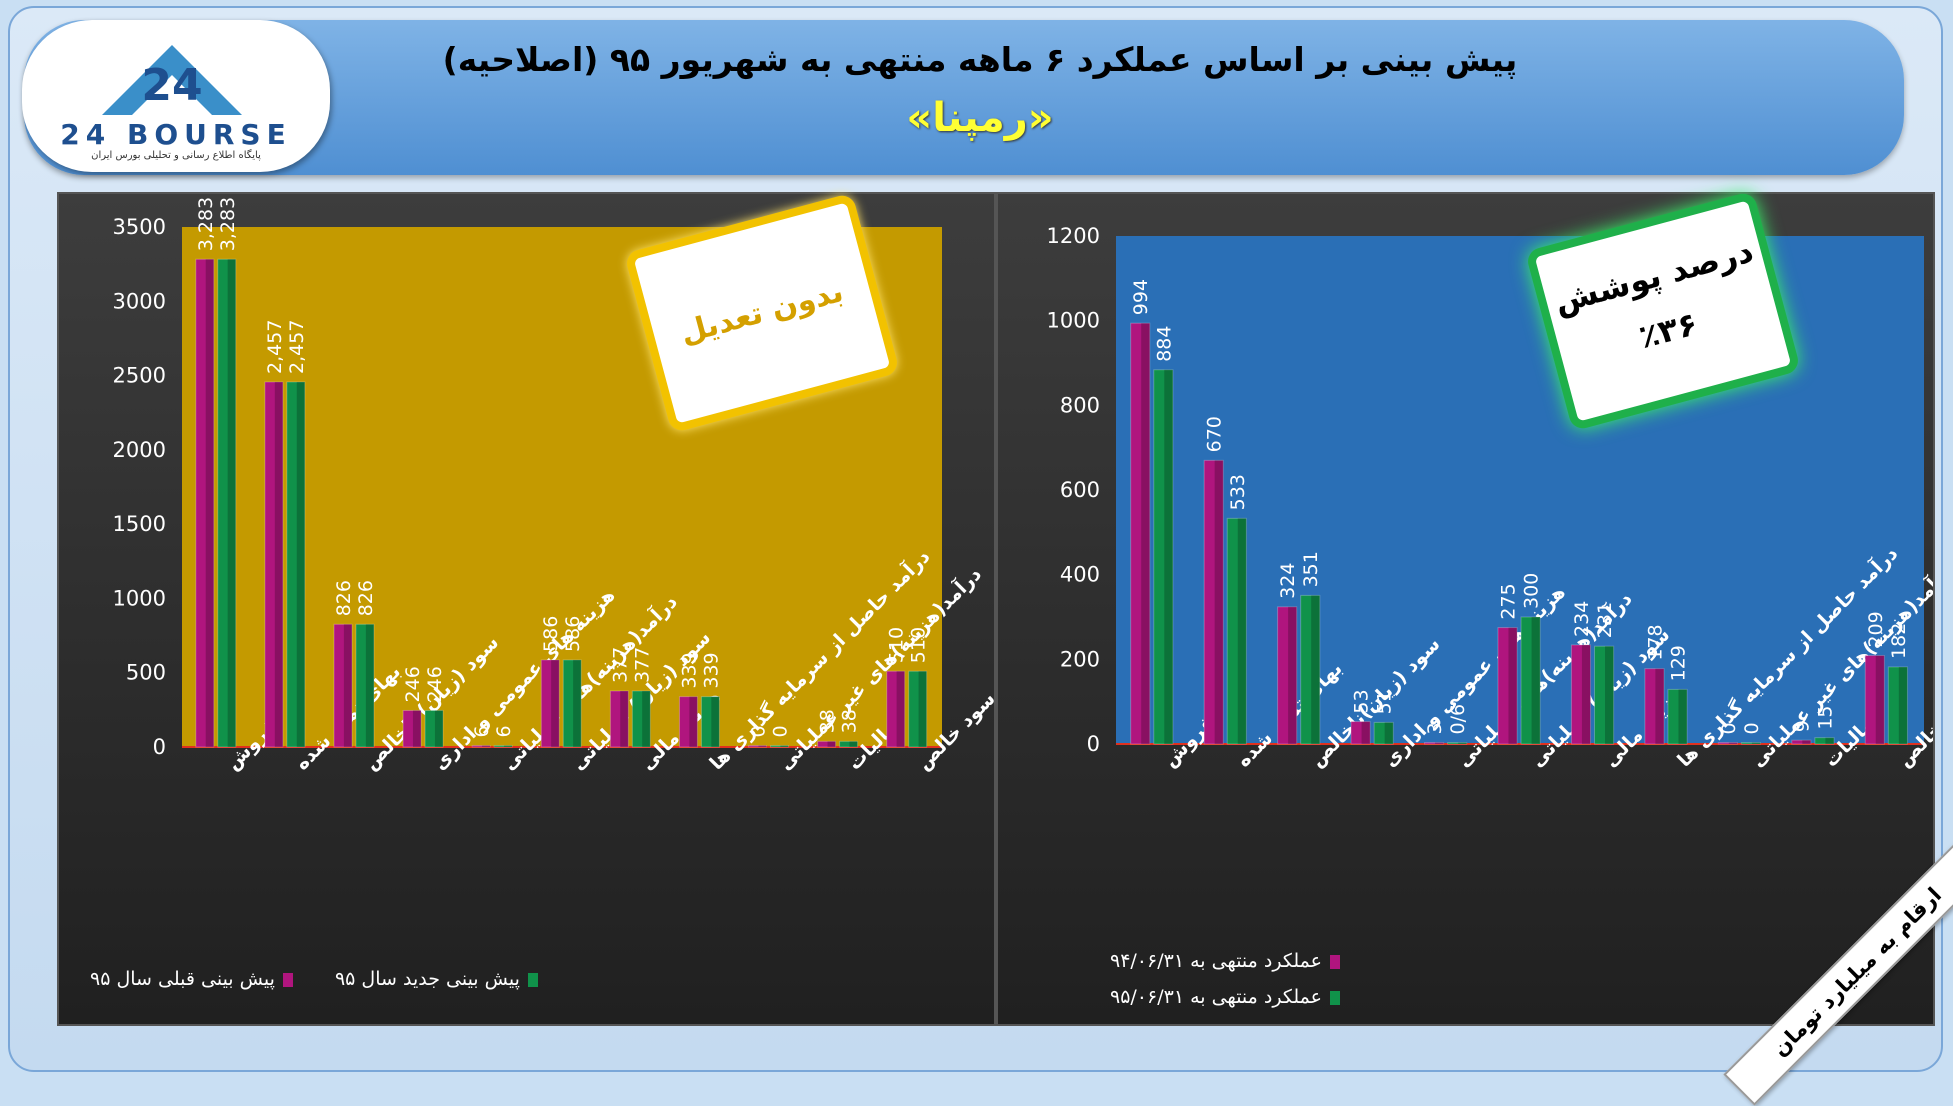 This screenshot has height=1106, width=1953. Describe the element at coordinates (436, 979) in the screenshot. I see `legend-item-new: پیش بینی جدید سال ۹۵` at that location.